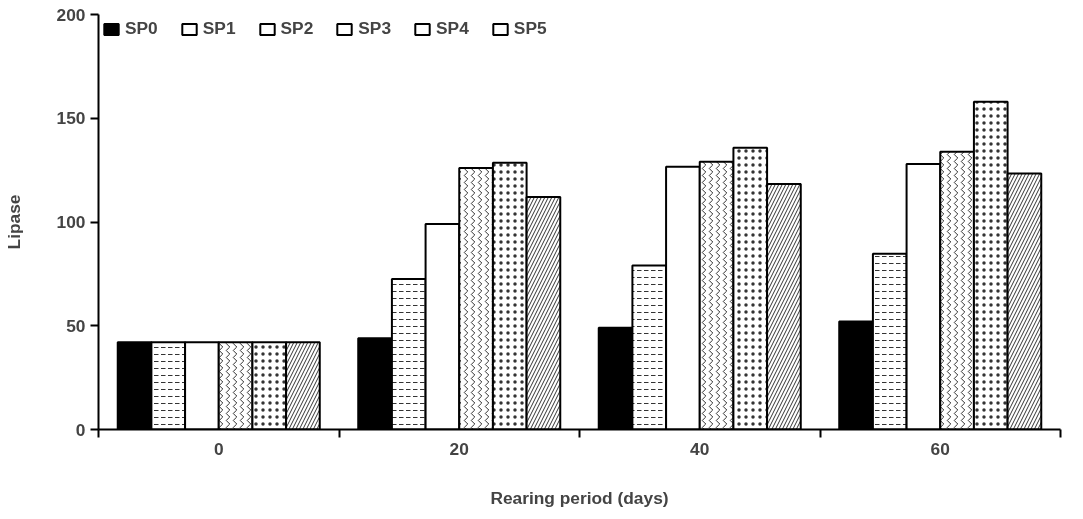 The height and width of the screenshot is (519, 1083). Describe the element at coordinates (530, 28) in the screenshot. I see `legend-label: SP5` at that location.